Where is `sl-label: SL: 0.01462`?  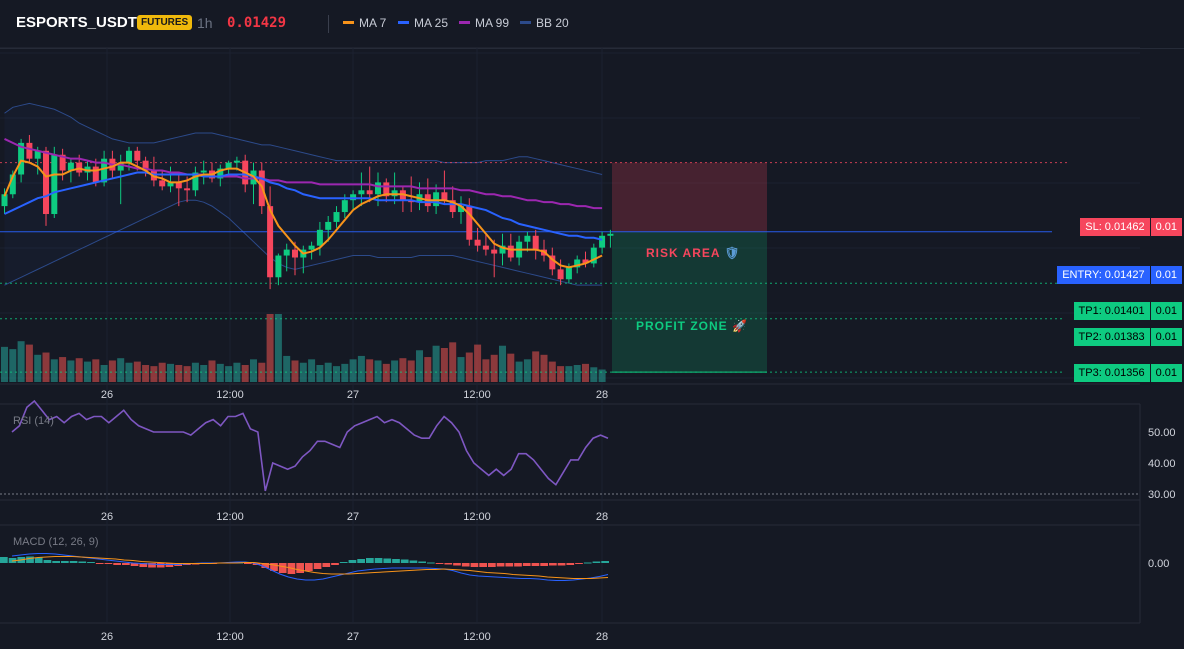
sl-label: SL: 0.01462 is located at coordinates (1115, 227).